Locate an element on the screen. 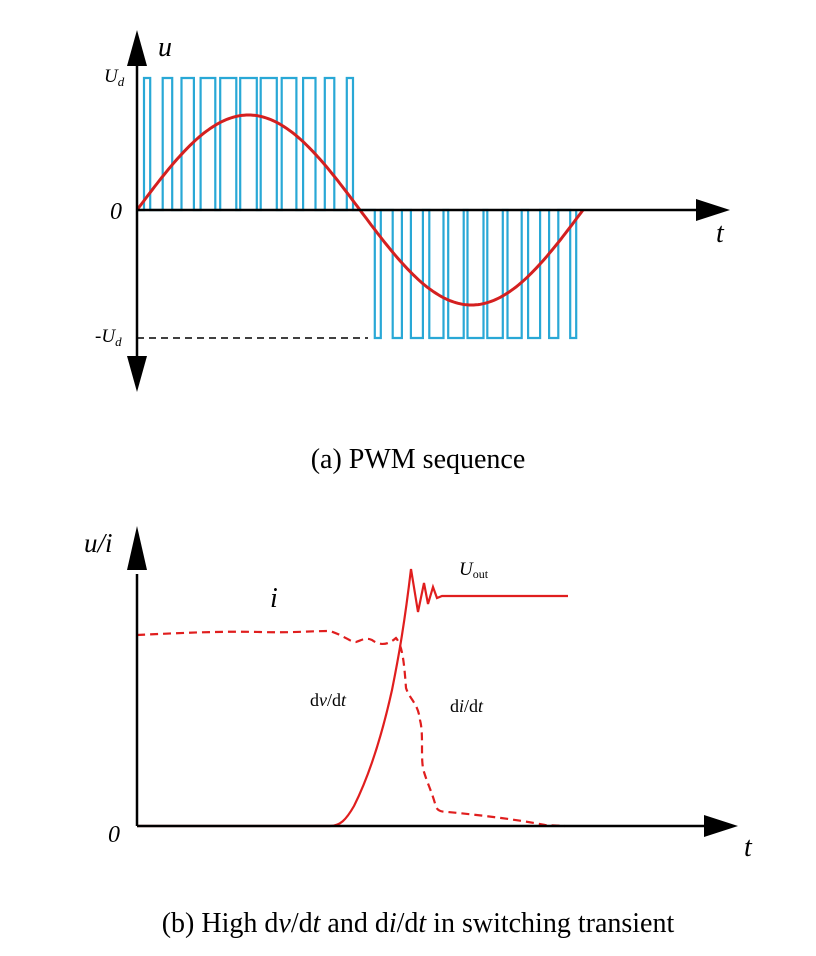 The image size is (816, 956). dvdt-label: dv/dt is located at coordinates (328, 700).